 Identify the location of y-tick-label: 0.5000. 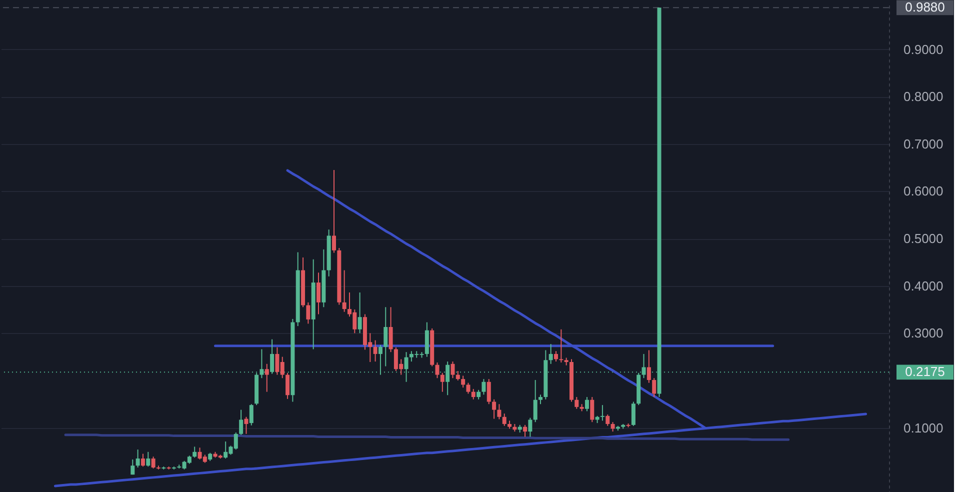
(924, 238).